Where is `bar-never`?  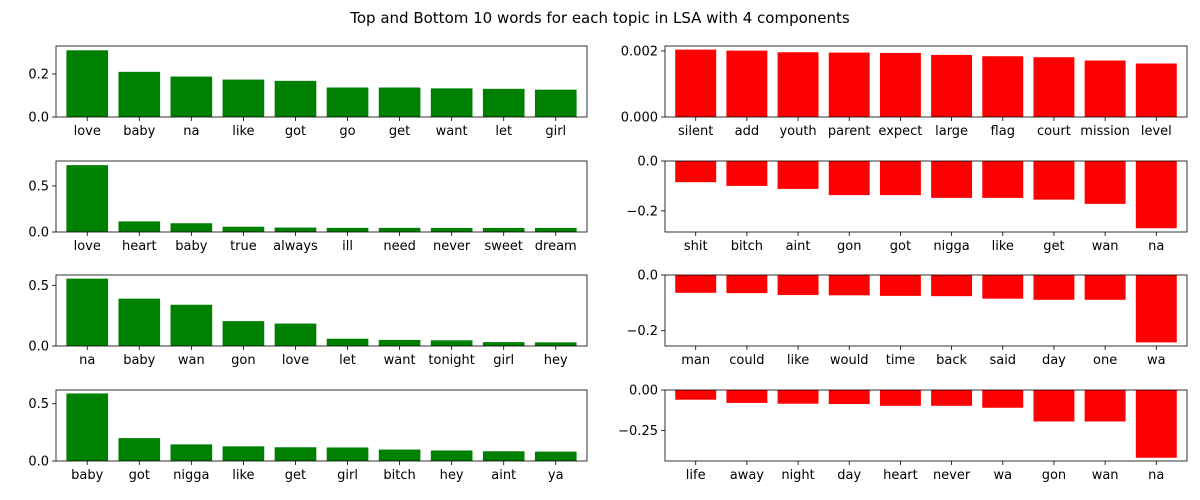 bar-never is located at coordinates (451, 229).